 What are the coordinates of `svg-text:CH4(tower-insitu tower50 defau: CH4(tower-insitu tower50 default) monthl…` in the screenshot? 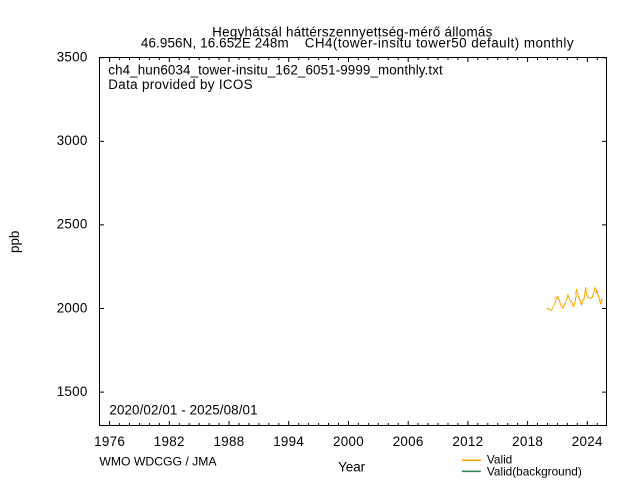 It's located at (439, 42).